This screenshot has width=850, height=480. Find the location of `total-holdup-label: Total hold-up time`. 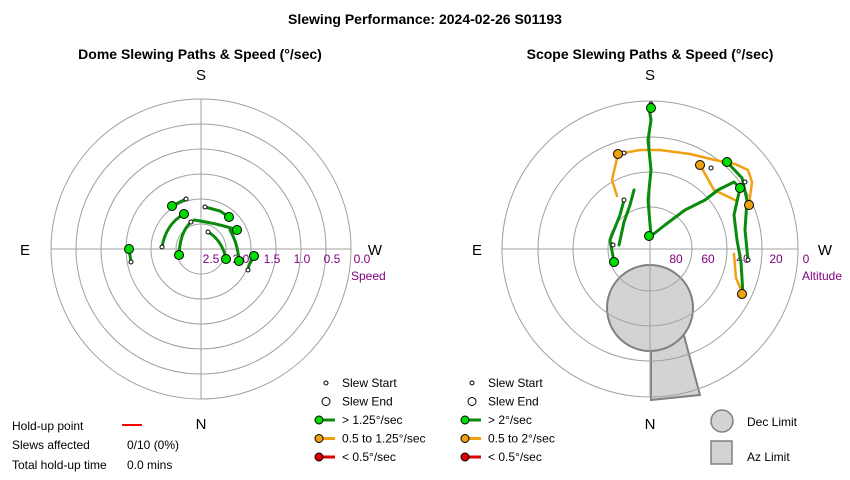

total-holdup-label: Total hold-up time is located at coordinates (59, 465).